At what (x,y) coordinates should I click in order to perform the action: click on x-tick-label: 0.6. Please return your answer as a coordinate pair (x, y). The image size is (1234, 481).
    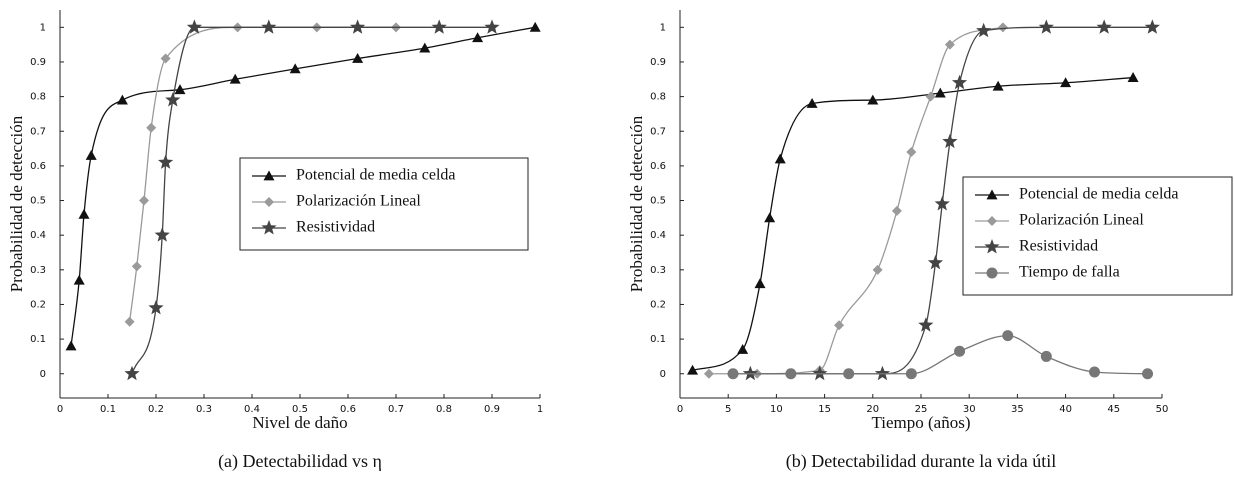
    Looking at the image, I should click on (348, 409).